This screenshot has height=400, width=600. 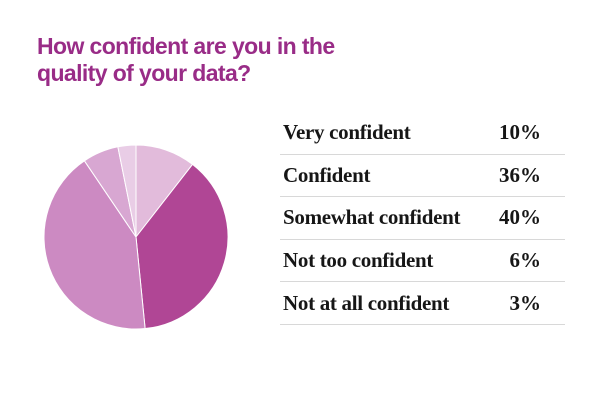 What do you see at coordinates (422, 133) in the screenshot?
I see `legend-row: Very confident 10%` at bounding box center [422, 133].